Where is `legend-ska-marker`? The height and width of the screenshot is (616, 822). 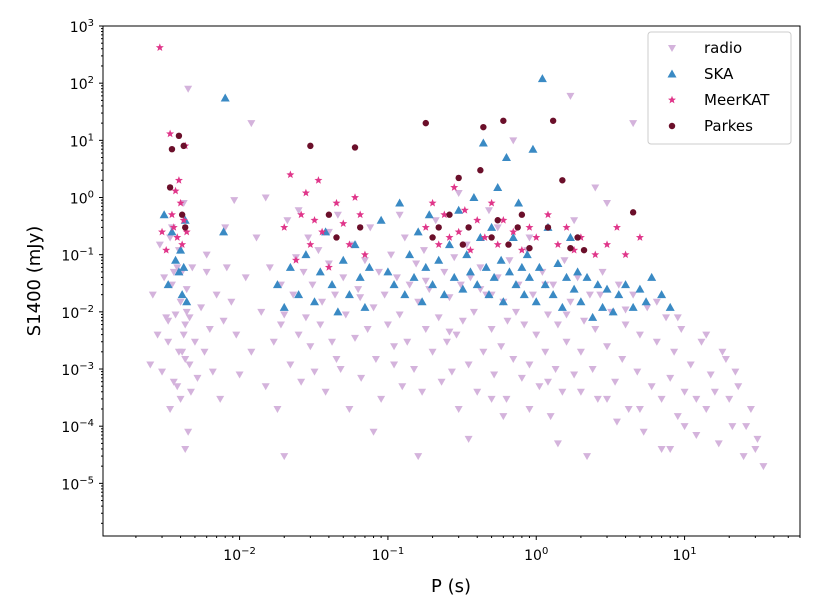 legend-ska-marker is located at coordinates (672, 73).